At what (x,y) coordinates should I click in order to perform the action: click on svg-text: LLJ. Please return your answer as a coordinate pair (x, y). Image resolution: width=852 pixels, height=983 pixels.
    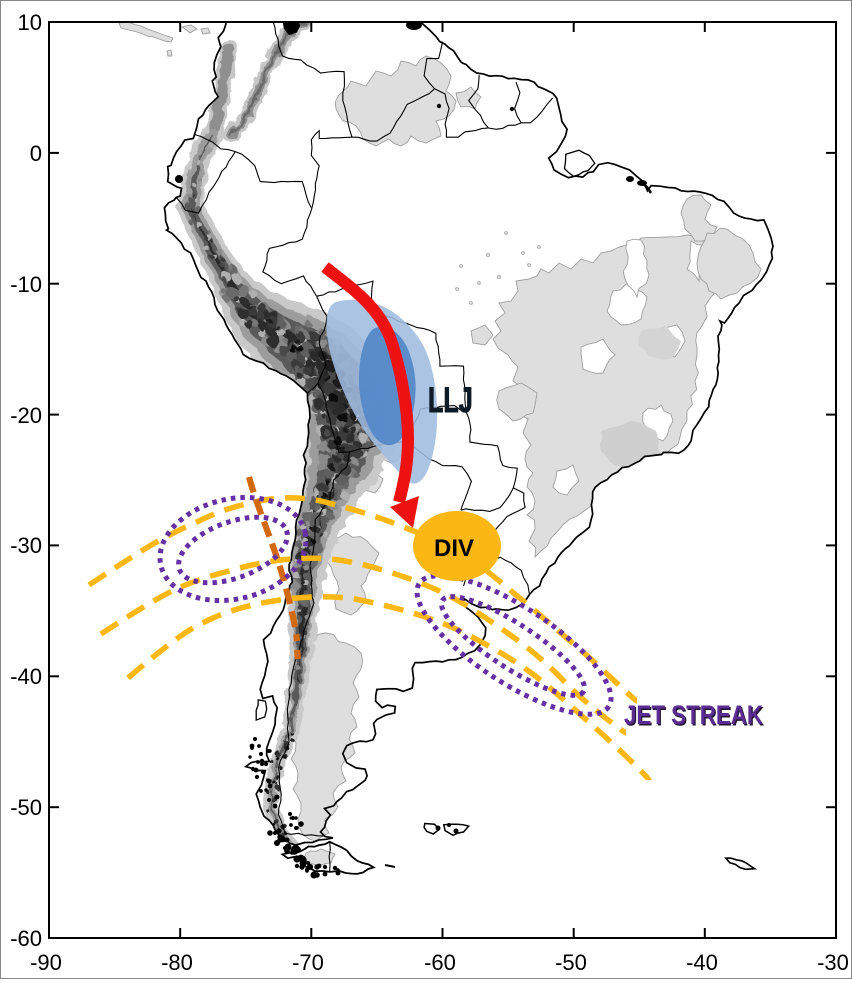
    Looking at the image, I should click on (450, 400).